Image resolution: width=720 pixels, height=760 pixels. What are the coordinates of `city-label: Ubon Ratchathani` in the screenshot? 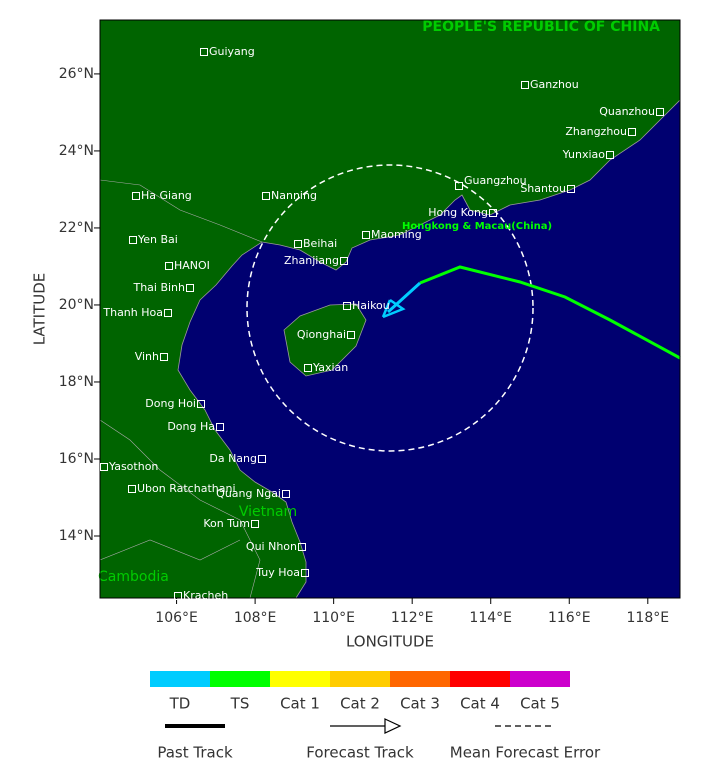 It's located at (186, 488).